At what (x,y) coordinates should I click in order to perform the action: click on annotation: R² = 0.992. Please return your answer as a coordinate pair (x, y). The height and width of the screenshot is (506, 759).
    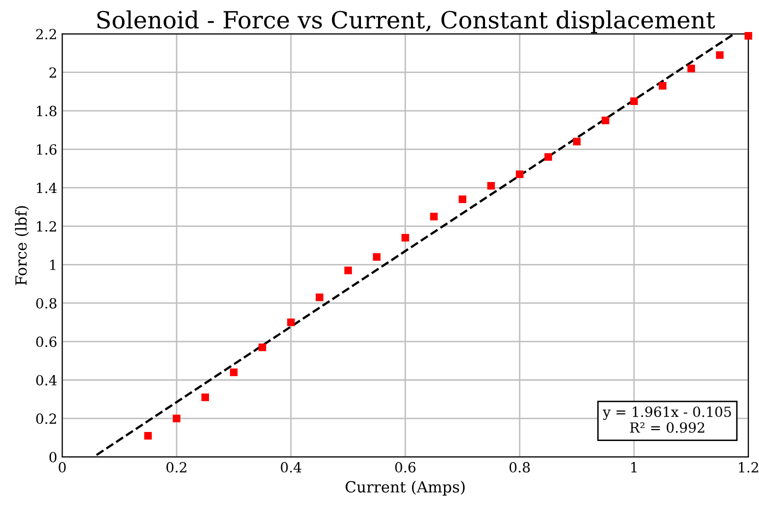
    Looking at the image, I should click on (667, 427).